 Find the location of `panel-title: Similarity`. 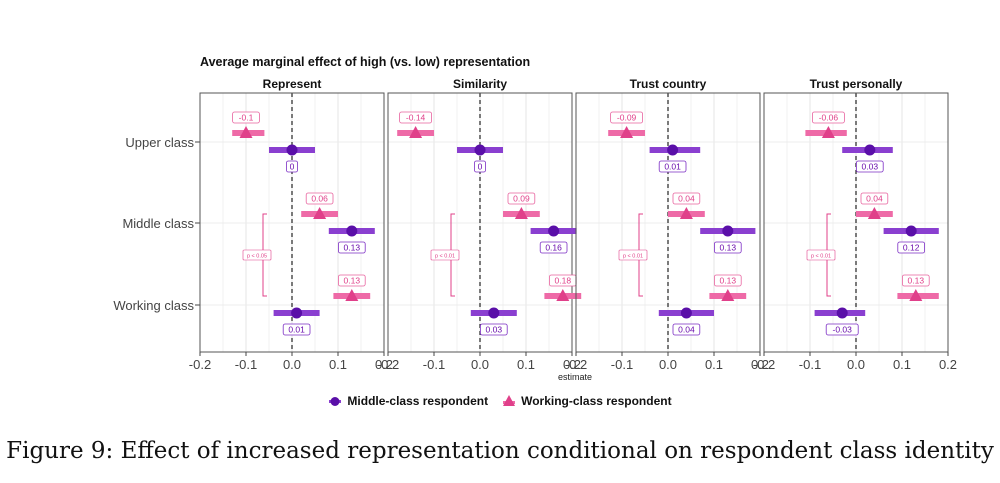

panel-title: Similarity is located at coordinates (480, 84).